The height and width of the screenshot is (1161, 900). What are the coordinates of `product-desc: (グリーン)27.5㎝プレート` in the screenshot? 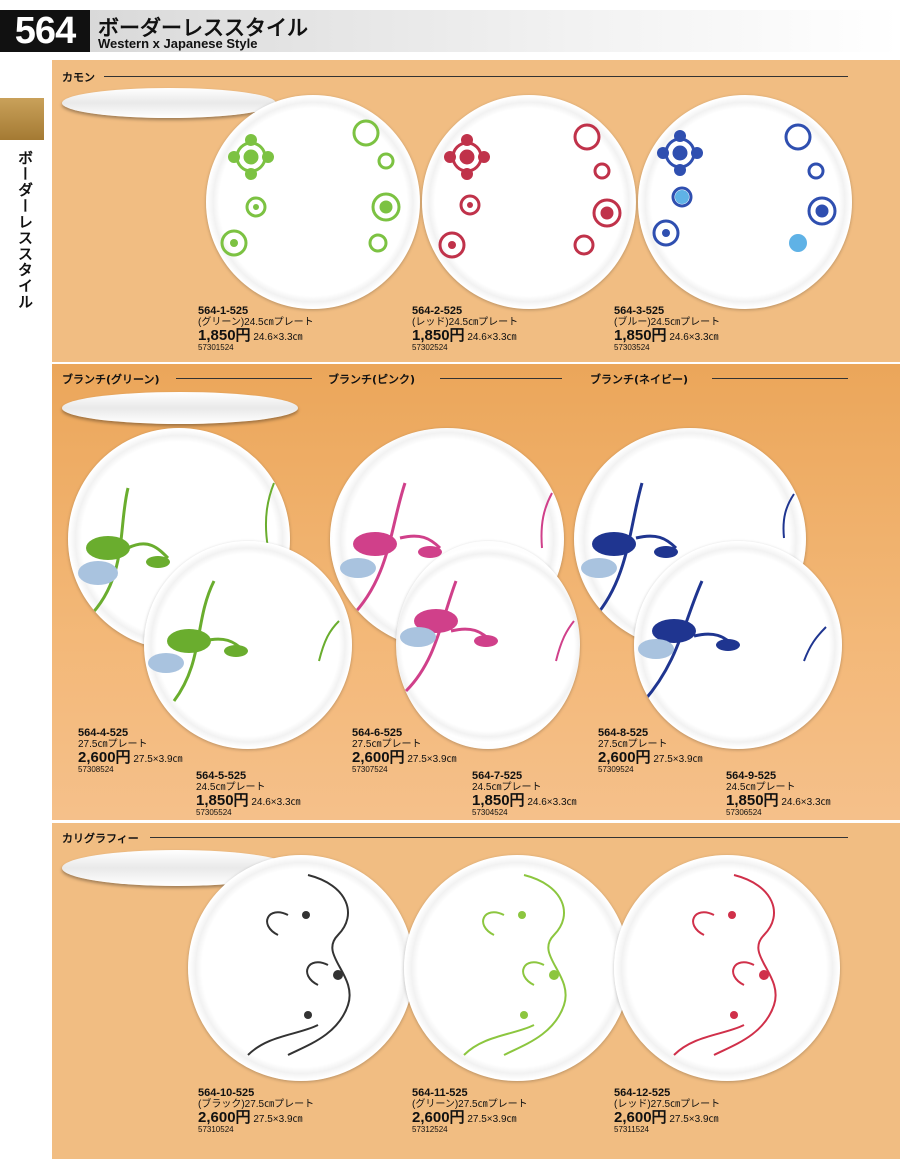 It's located at (470, 1104).